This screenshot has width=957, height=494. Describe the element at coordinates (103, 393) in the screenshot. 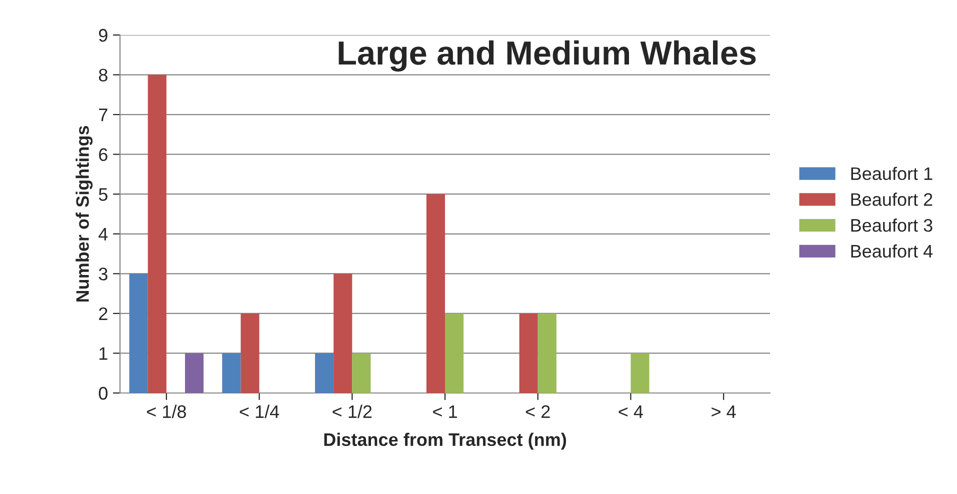

I see `y-tick-label: 0` at that location.